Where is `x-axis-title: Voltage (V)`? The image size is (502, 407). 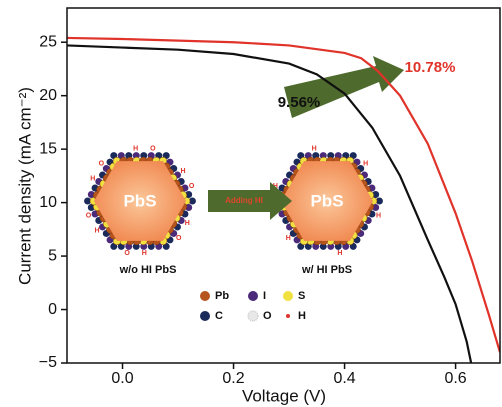
x-axis-title: Voltage (V) is located at coordinates (284, 395).